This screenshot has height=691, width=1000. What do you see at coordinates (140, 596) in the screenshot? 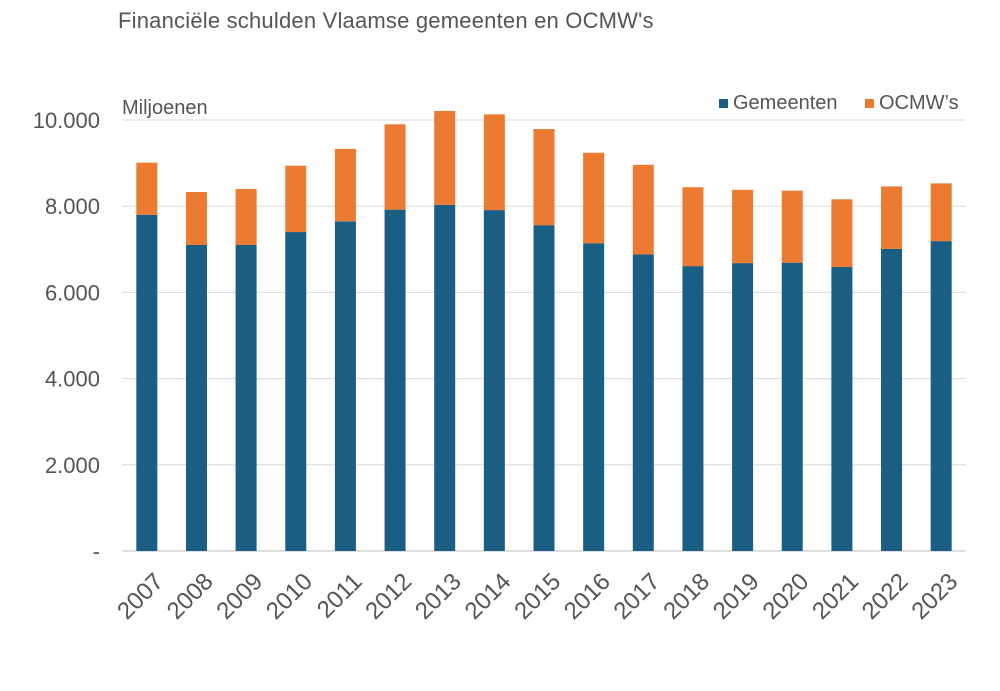
I see `x-tick-label: 2007` at bounding box center [140, 596].